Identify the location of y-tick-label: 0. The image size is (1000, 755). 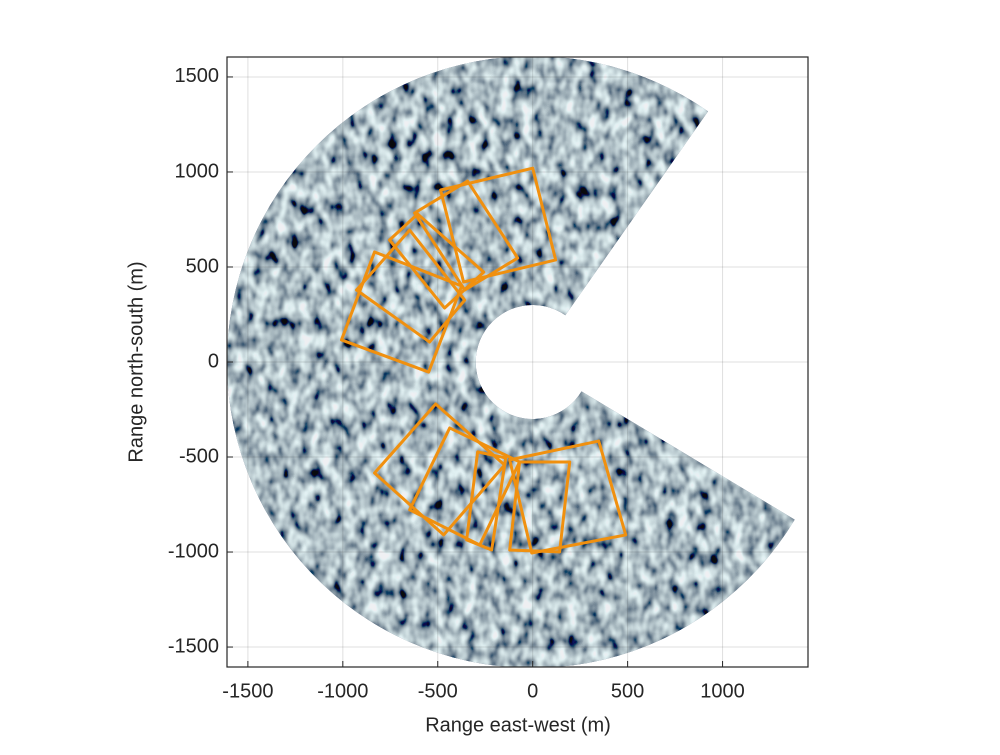
(213, 361).